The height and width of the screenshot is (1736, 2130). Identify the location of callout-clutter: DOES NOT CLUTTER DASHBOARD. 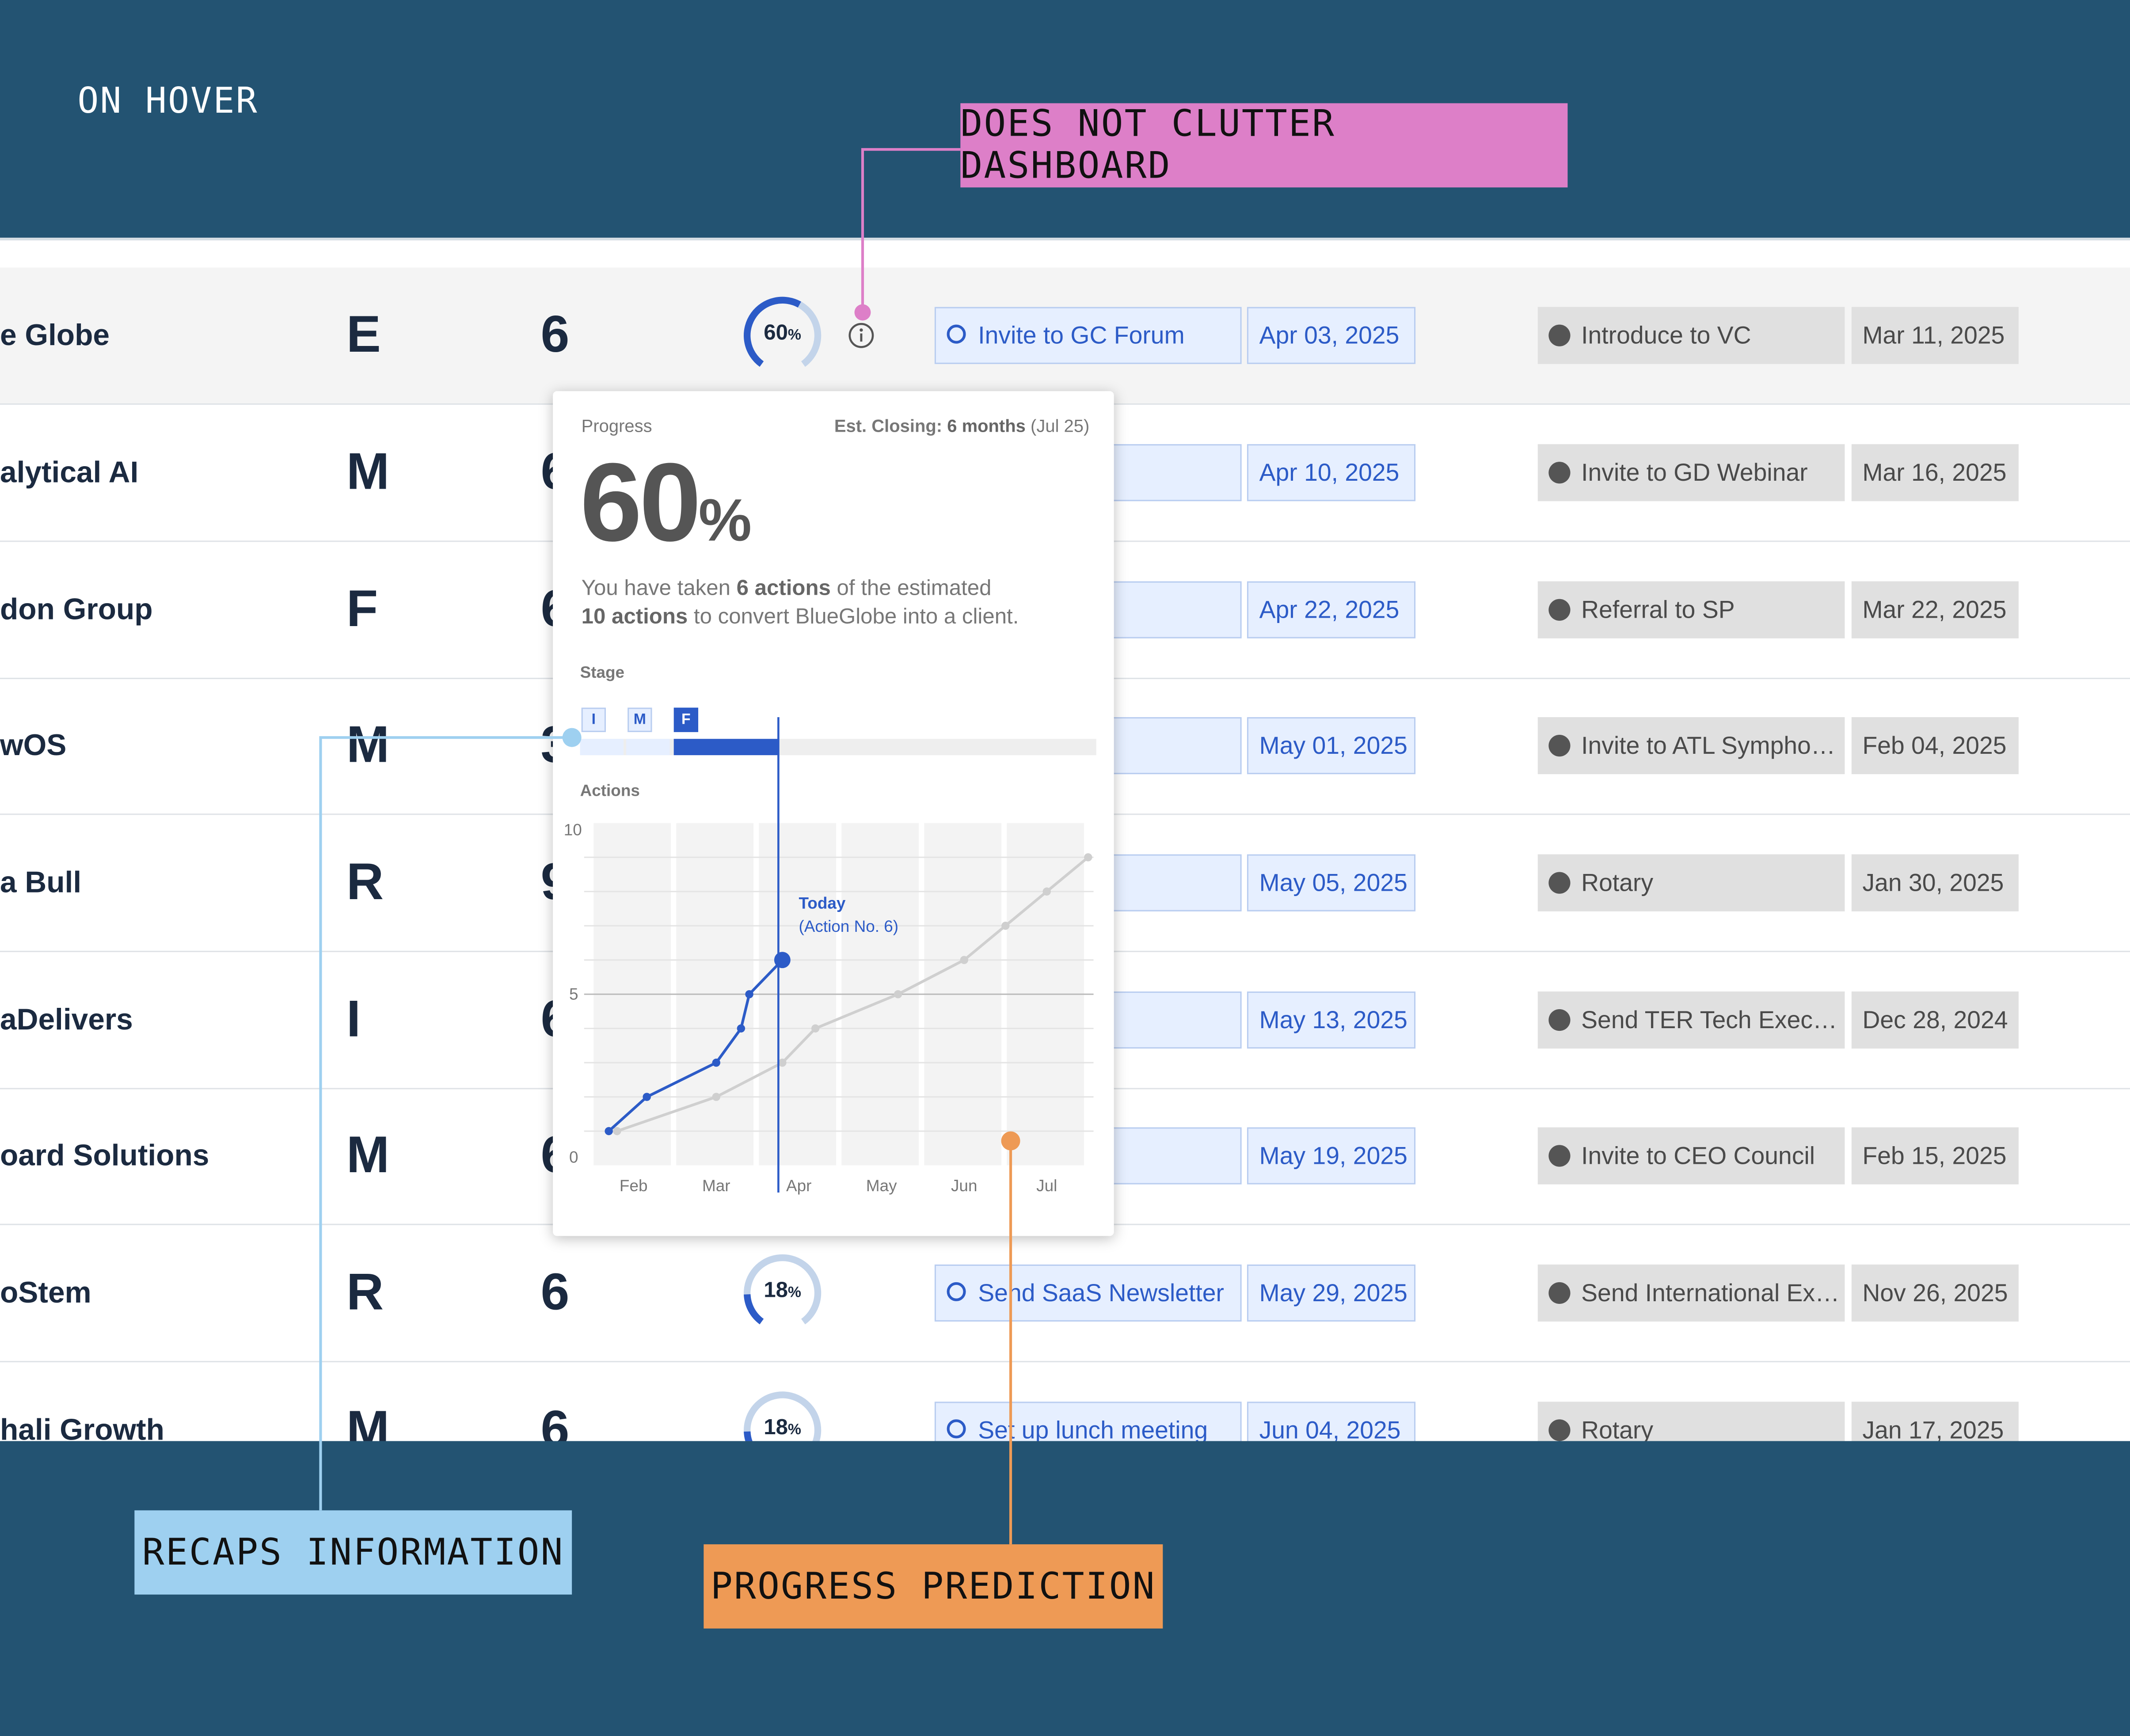
(1264, 145).